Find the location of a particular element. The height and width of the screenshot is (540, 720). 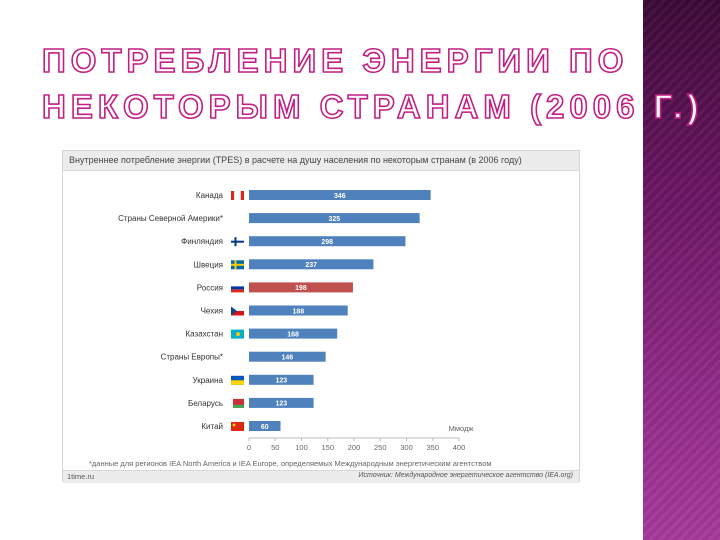

bar-value-label-4: 198 is located at coordinates (301, 288).